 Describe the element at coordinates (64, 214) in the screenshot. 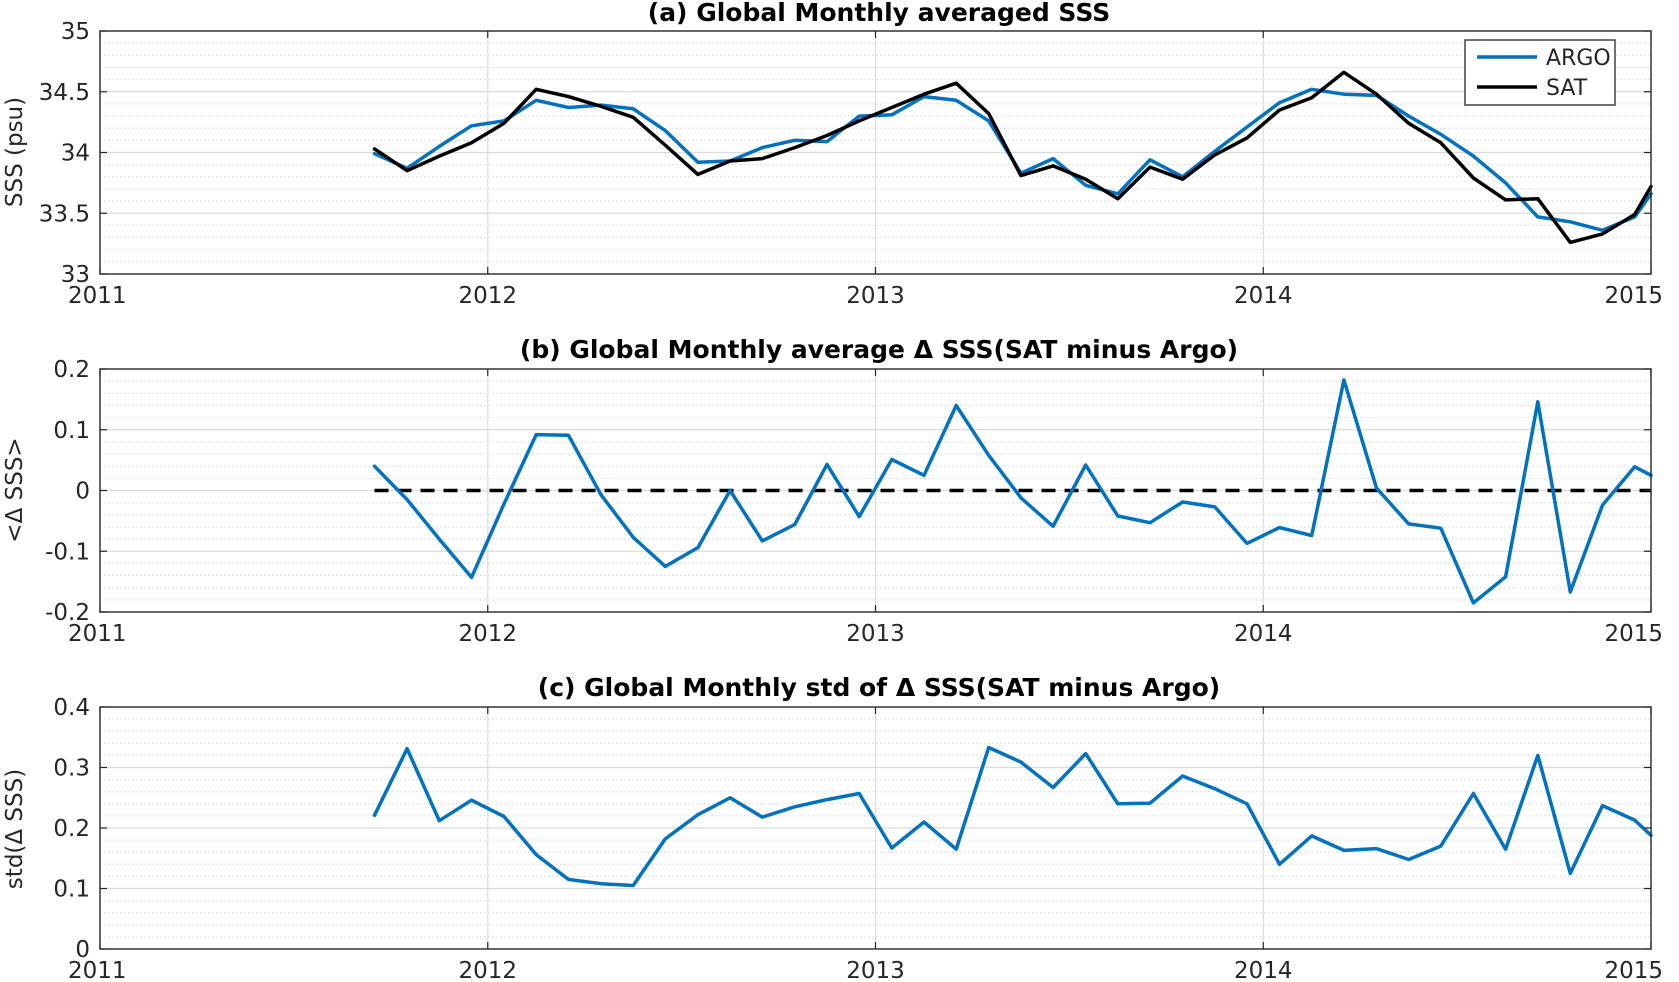

I see `y-tick-label: 33.5` at that location.